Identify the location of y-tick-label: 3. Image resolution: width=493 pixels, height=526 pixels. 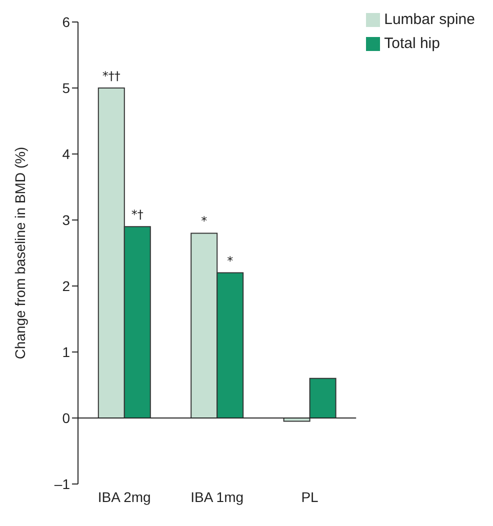
(66, 220).